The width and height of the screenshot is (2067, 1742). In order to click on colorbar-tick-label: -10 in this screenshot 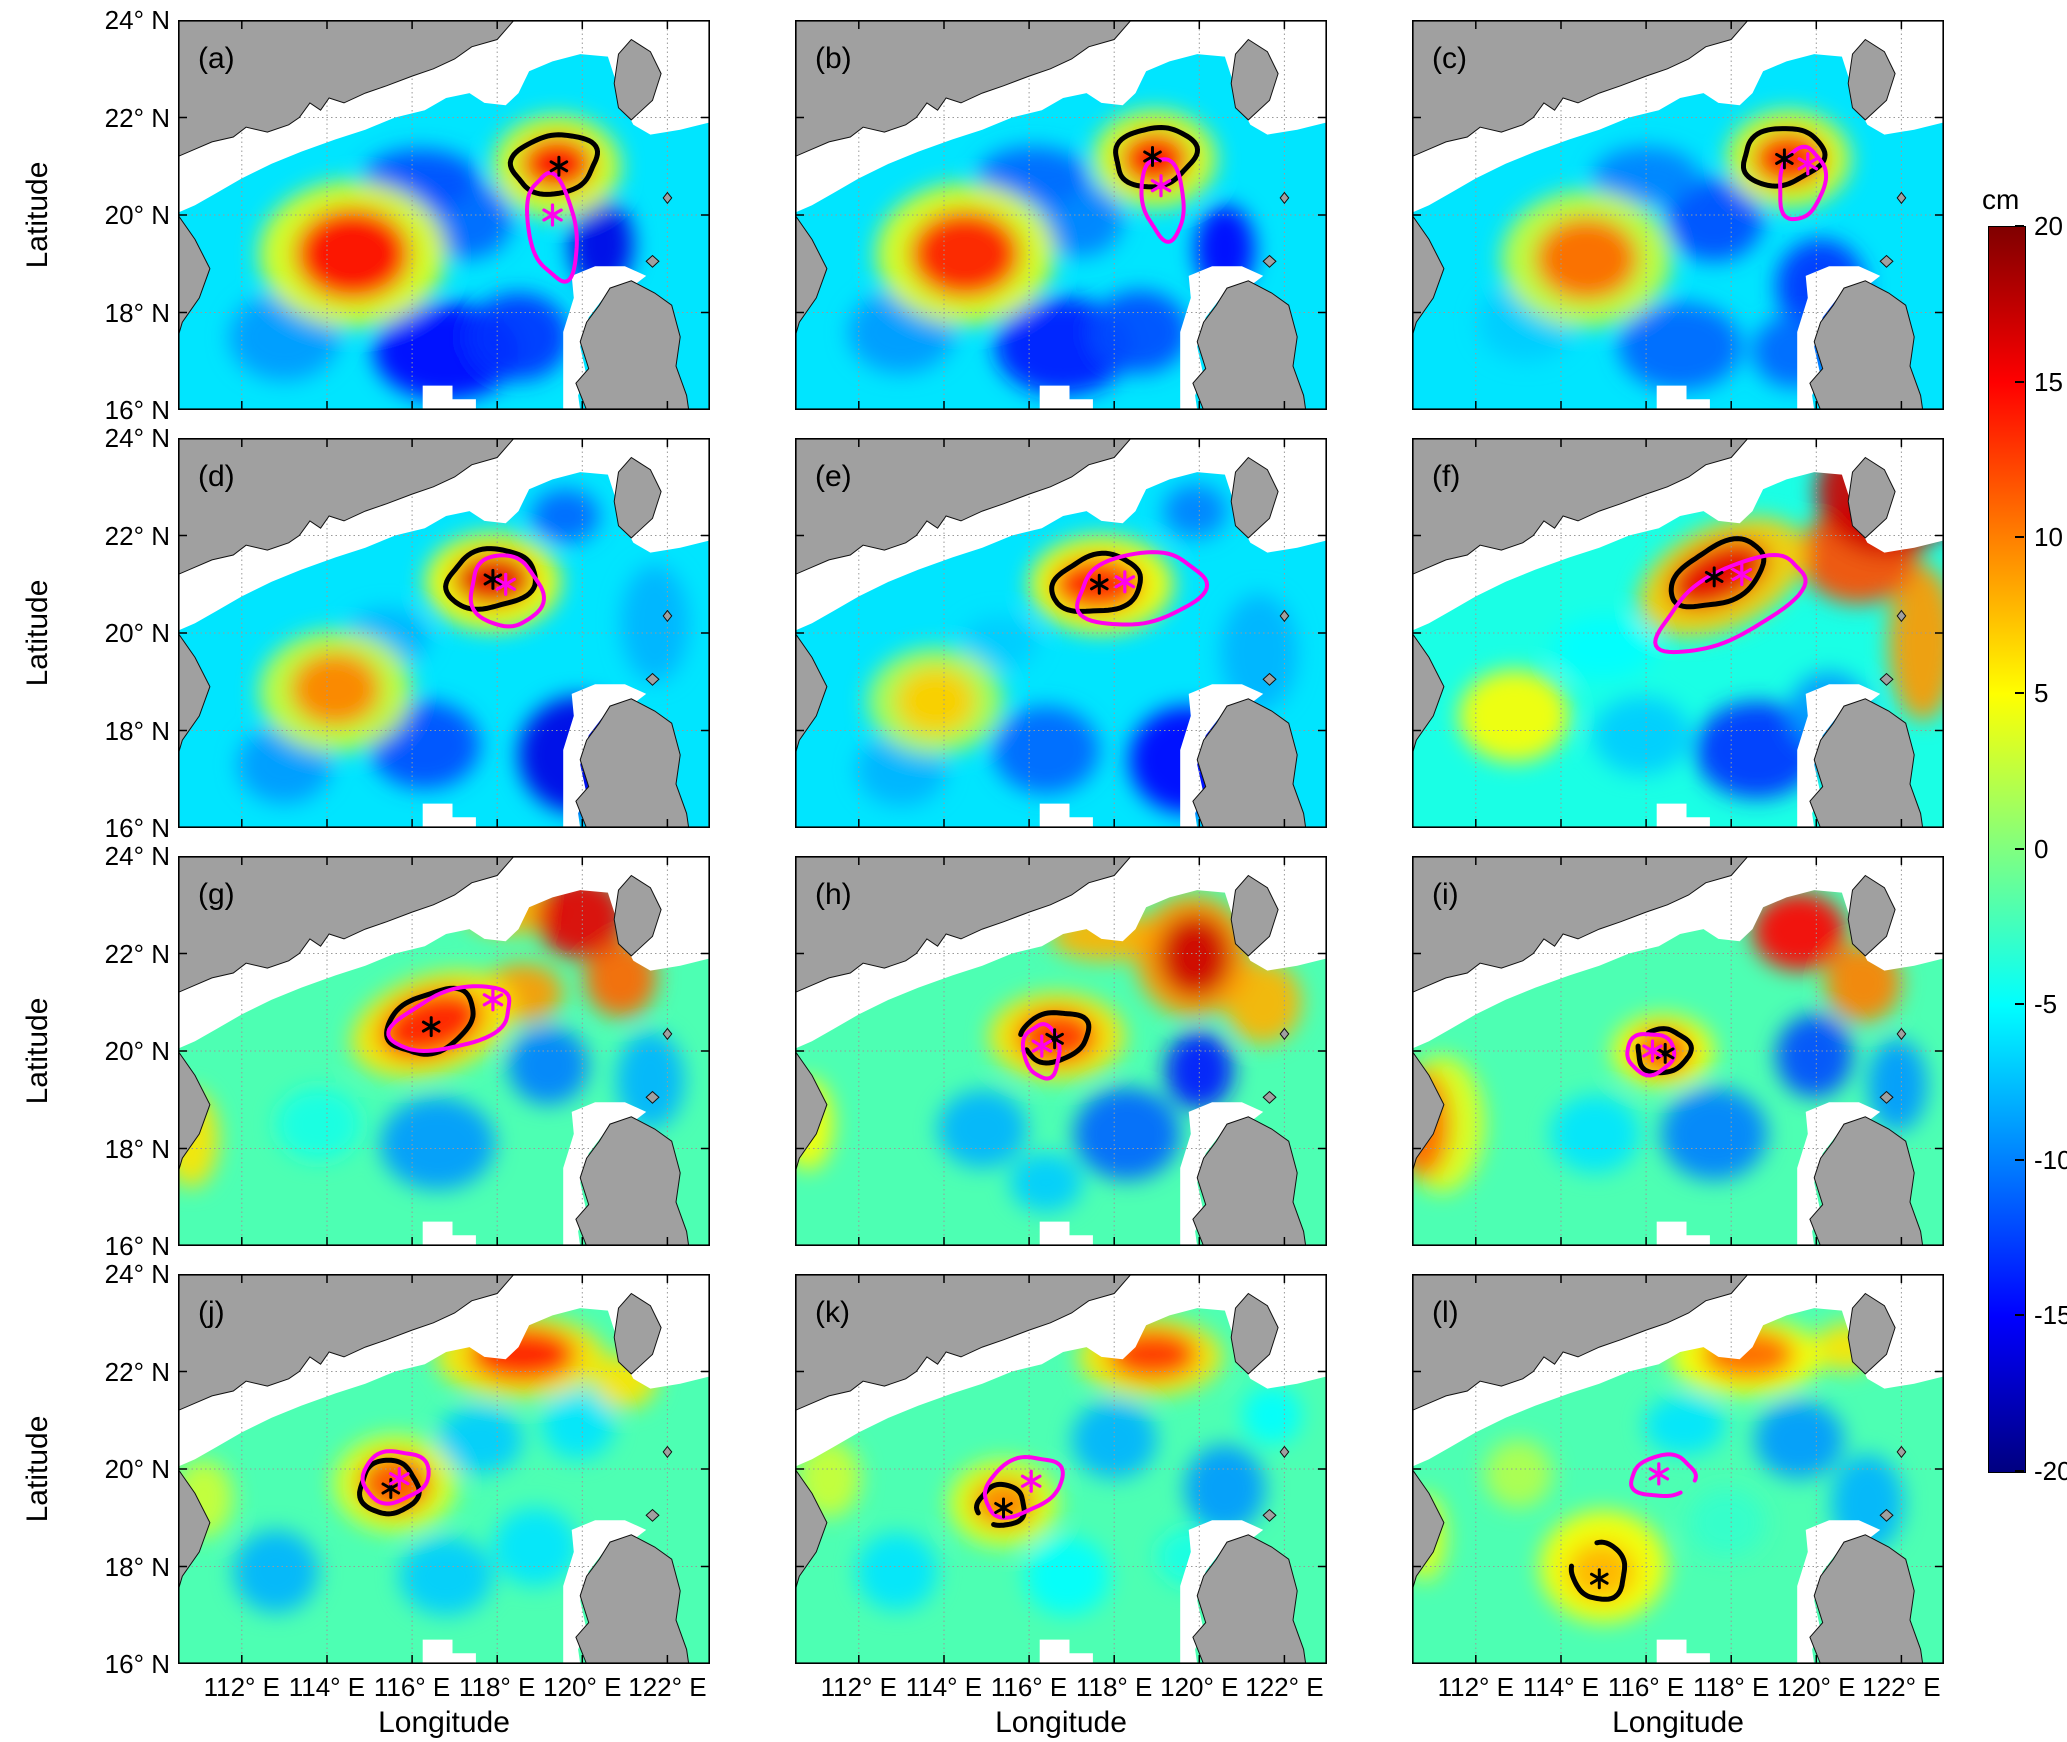, I will do `click(2050, 1159)`.